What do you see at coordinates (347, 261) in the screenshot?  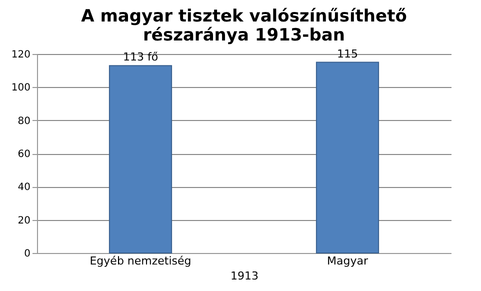 I see `x-tick-label: Magyar` at bounding box center [347, 261].